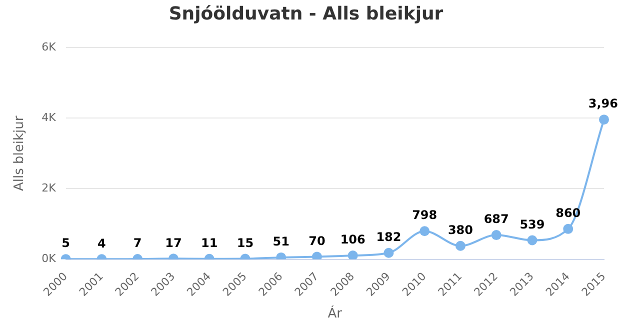 The image size is (620, 330). What do you see at coordinates (66, 243) in the screenshot?
I see `data-label: 5` at bounding box center [66, 243].